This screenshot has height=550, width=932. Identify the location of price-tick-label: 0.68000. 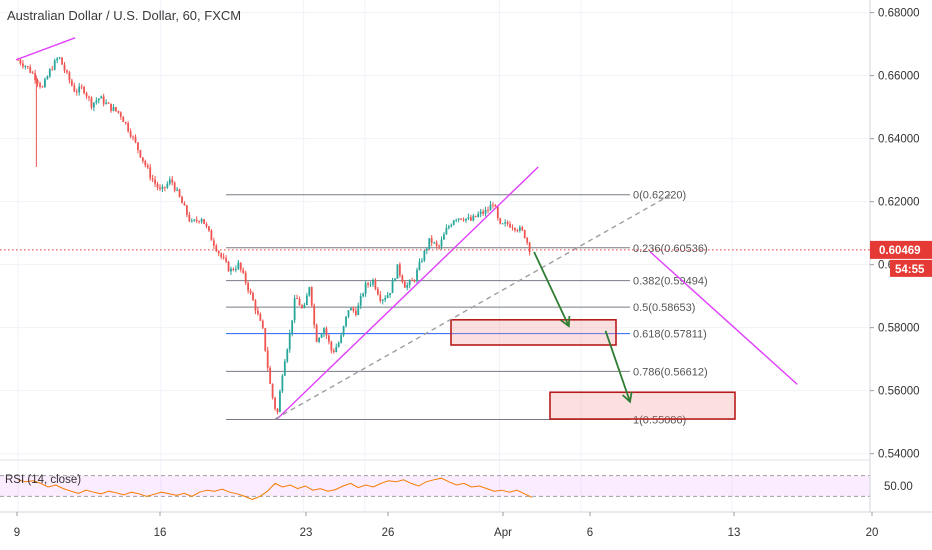
(899, 14).